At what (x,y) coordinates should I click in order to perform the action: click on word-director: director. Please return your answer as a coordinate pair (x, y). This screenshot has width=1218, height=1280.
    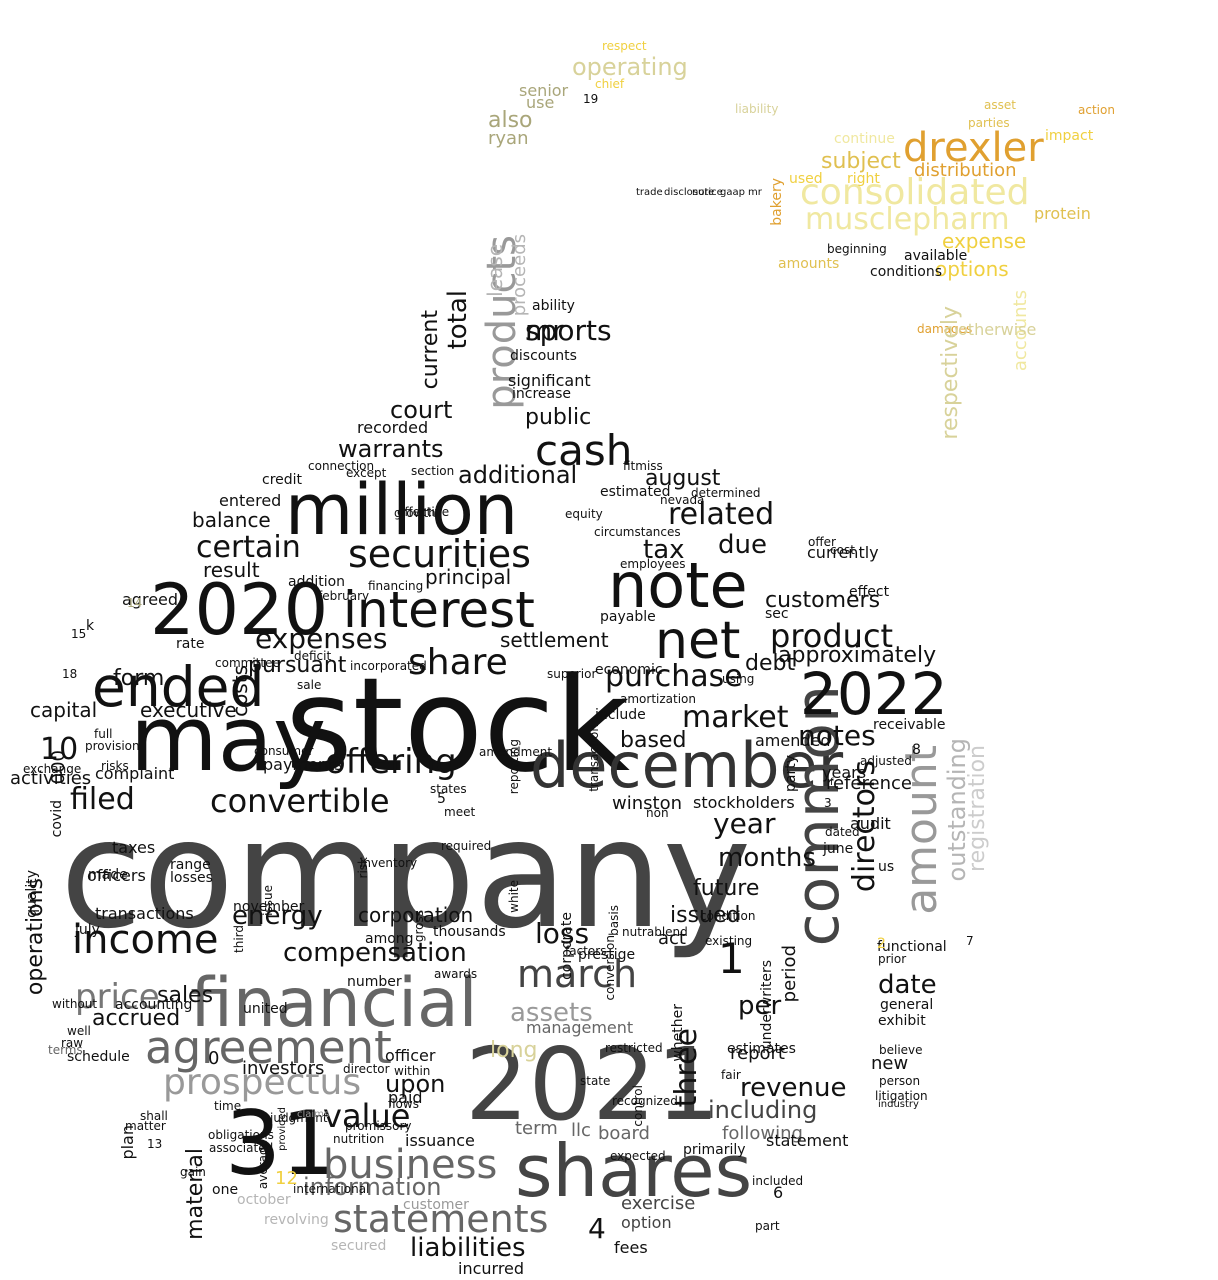
    Looking at the image, I should click on (366, 1069).